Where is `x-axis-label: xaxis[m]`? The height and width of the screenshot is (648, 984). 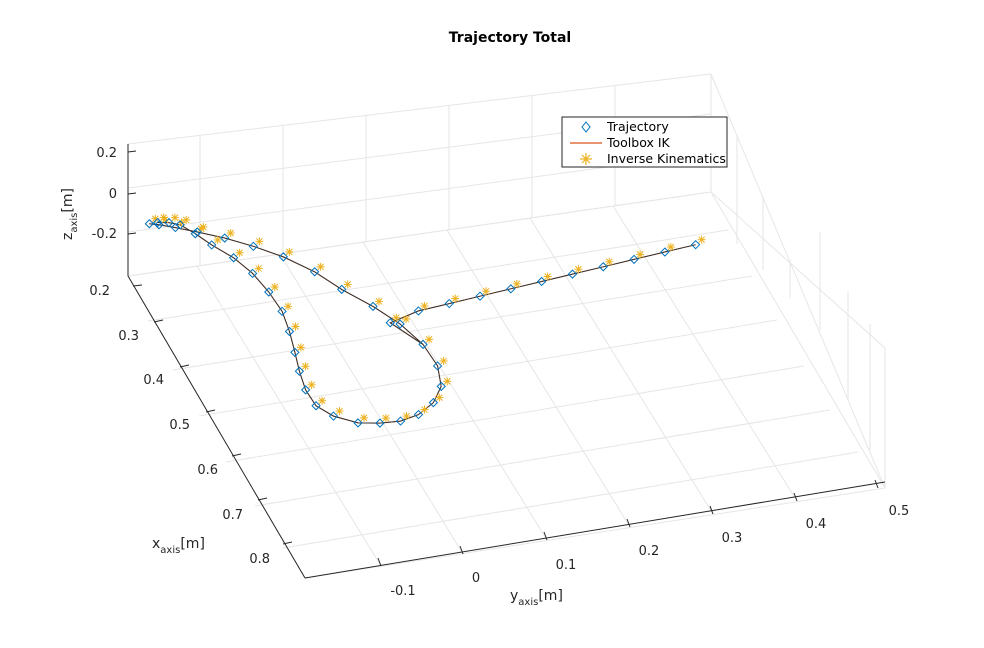
x-axis-label: xaxis[m] is located at coordinates (178, 546).